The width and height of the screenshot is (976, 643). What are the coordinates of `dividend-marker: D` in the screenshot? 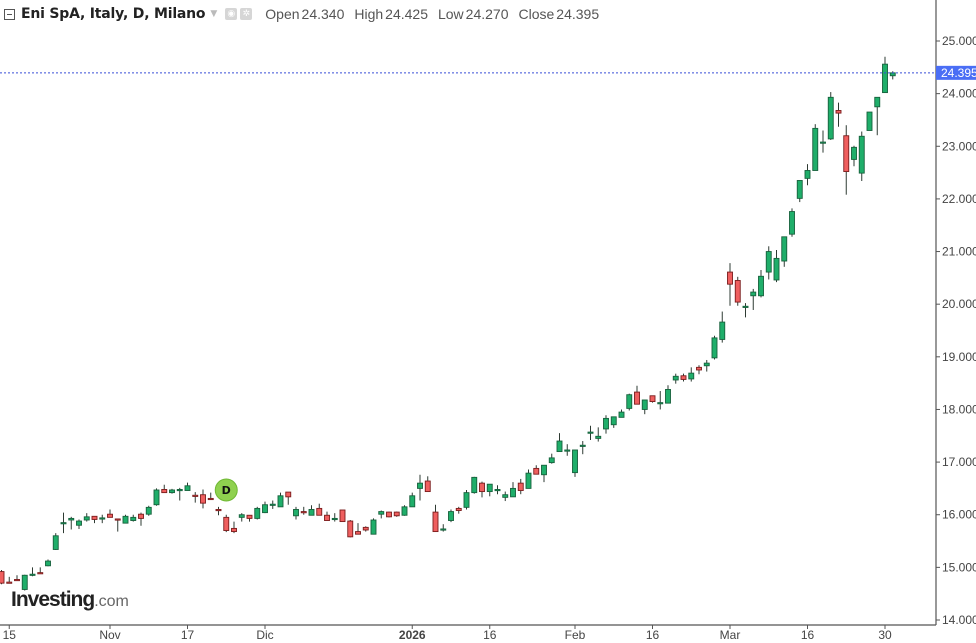 It's located at (226, 490).